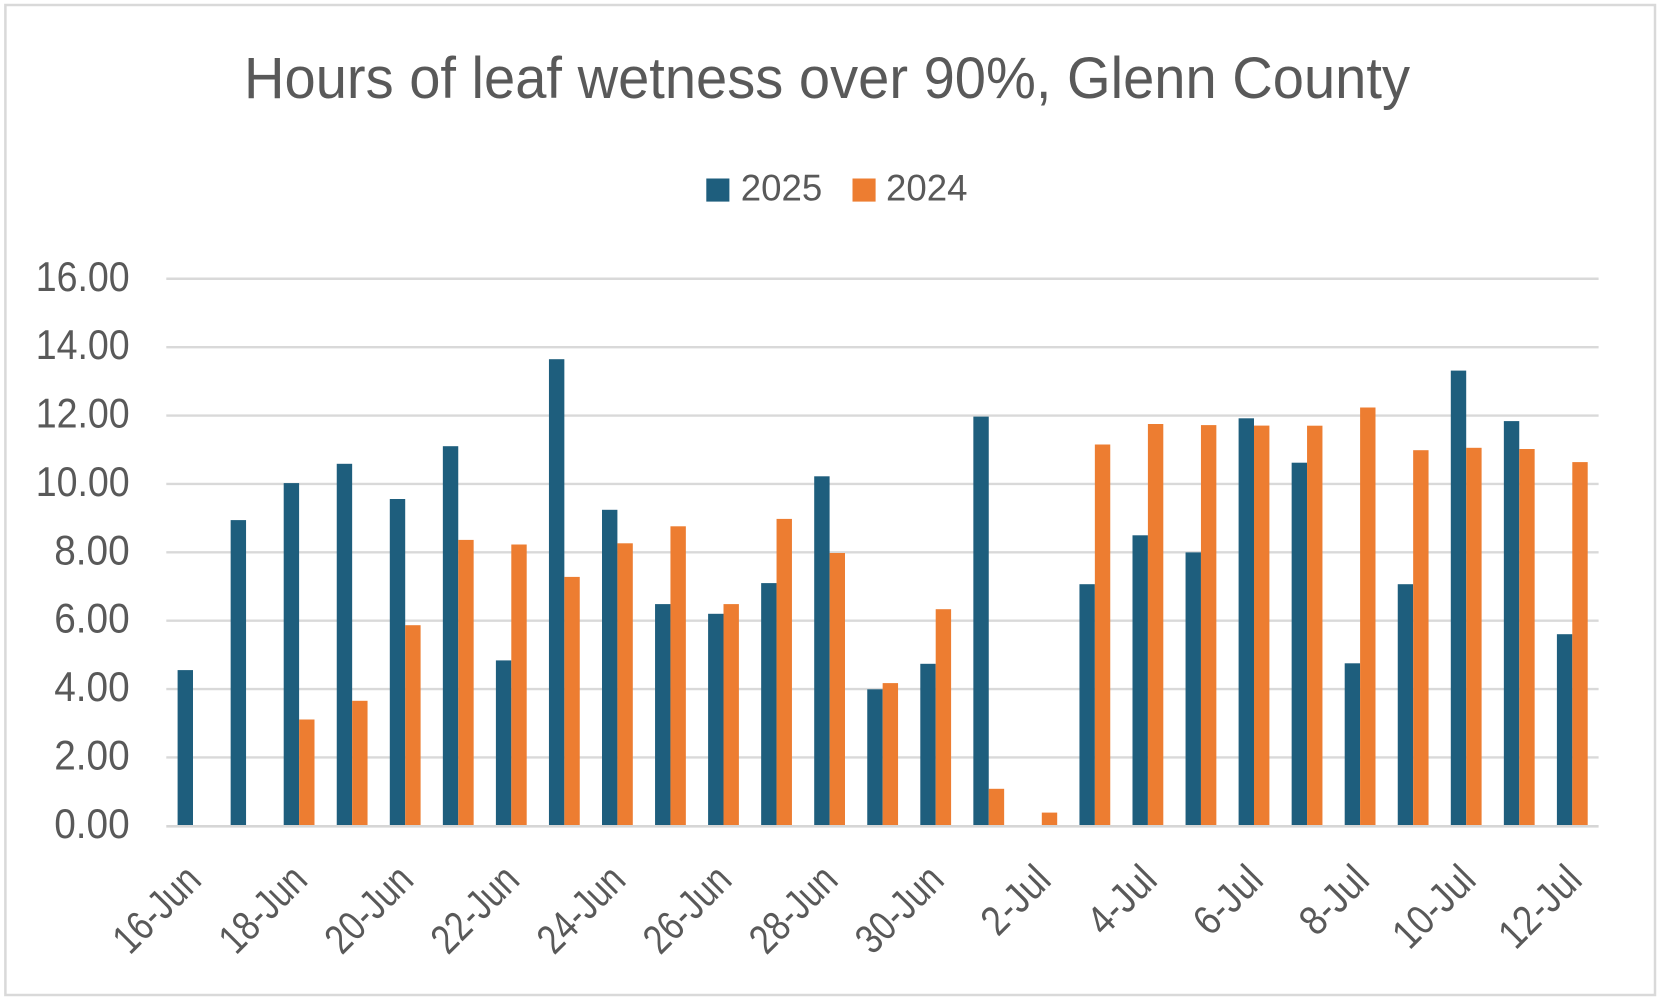 This screenshot has height=1008, width=1663. I want to click on svg-text: 8.00, so click(92, 549).